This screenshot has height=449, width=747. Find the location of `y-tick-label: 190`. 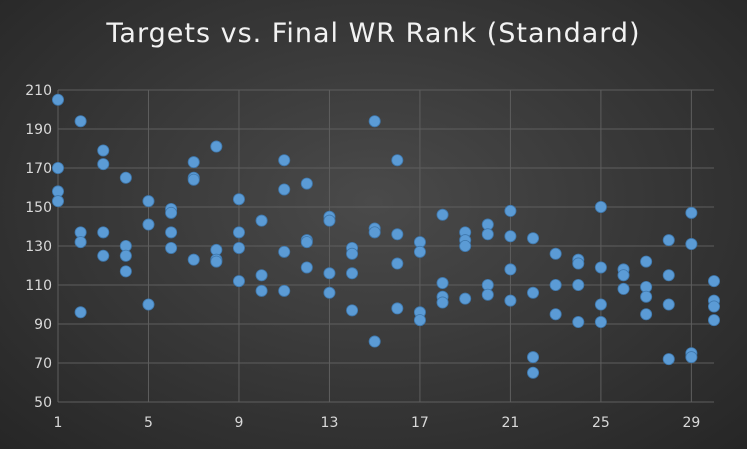

y-tick-label: 190 is located at coordinates (38, 130).